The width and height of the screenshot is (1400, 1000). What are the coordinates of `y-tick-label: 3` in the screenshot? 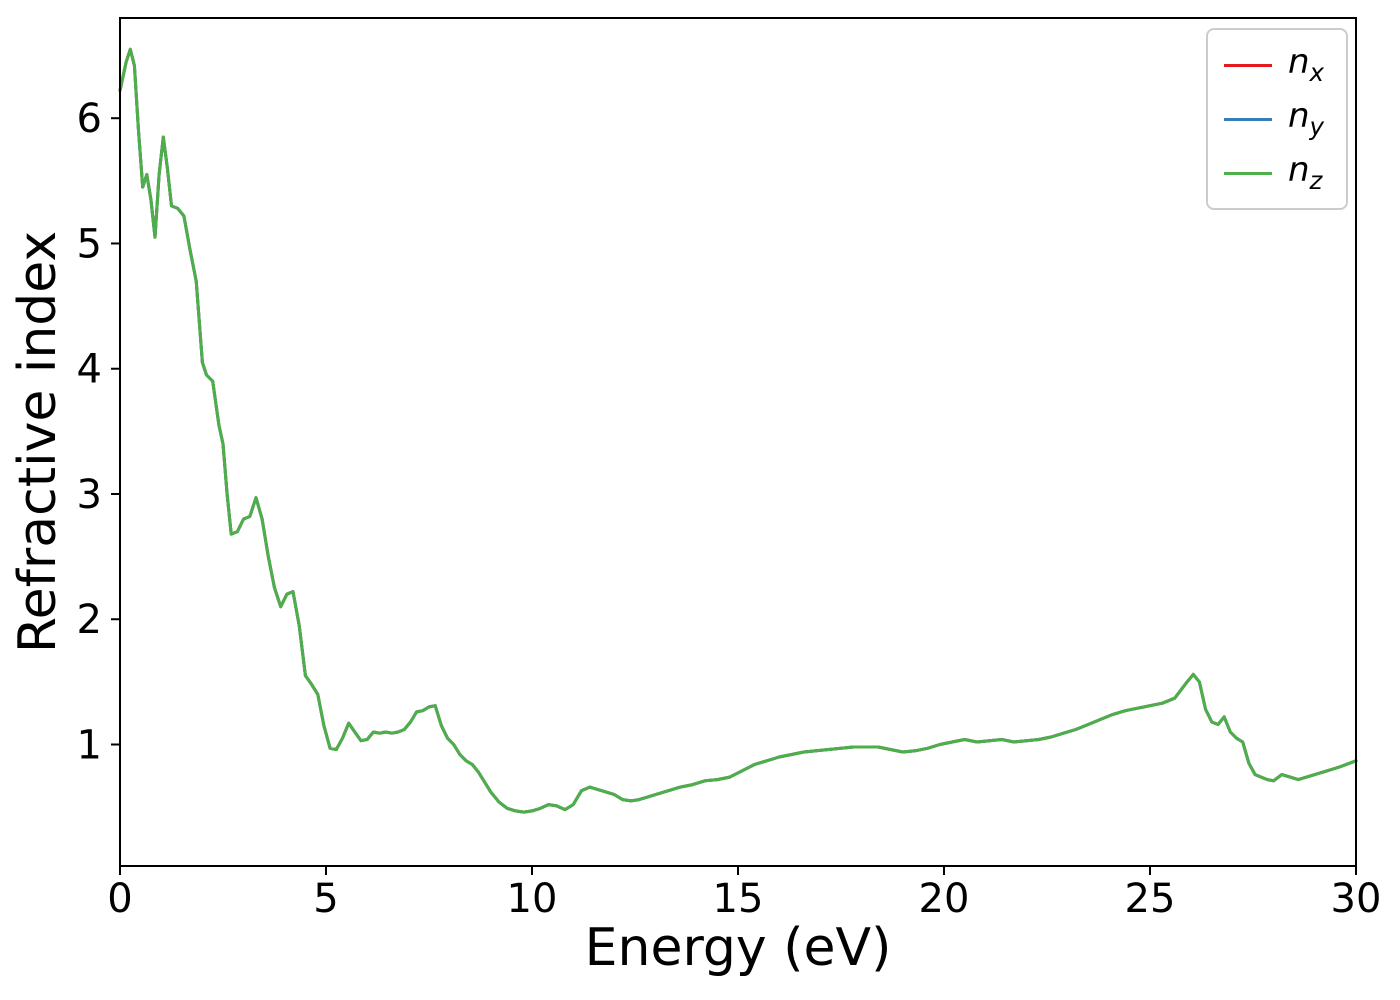 It's located at (89, 495).